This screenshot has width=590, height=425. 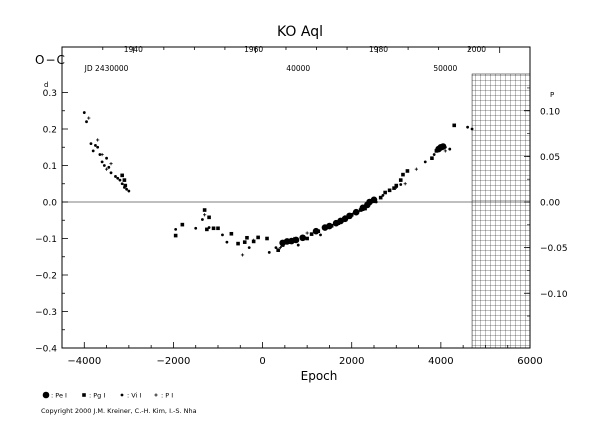 I want to click on y-tick-label: 0.2, so click(x=50, y=131).